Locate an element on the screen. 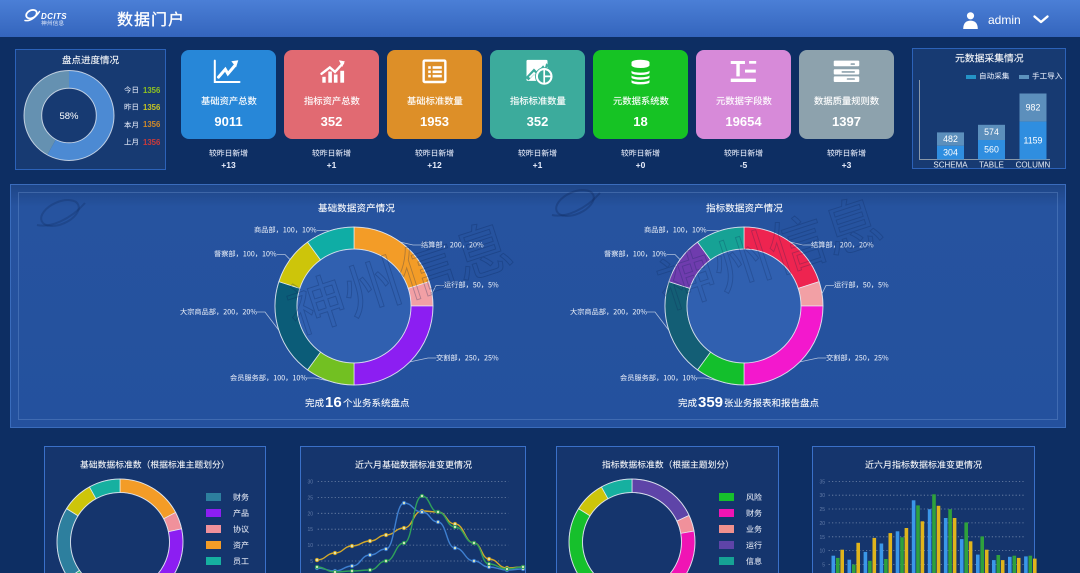 The image size is (1080, 573). svg-text: 982 is located at coordinates (1033, 108).